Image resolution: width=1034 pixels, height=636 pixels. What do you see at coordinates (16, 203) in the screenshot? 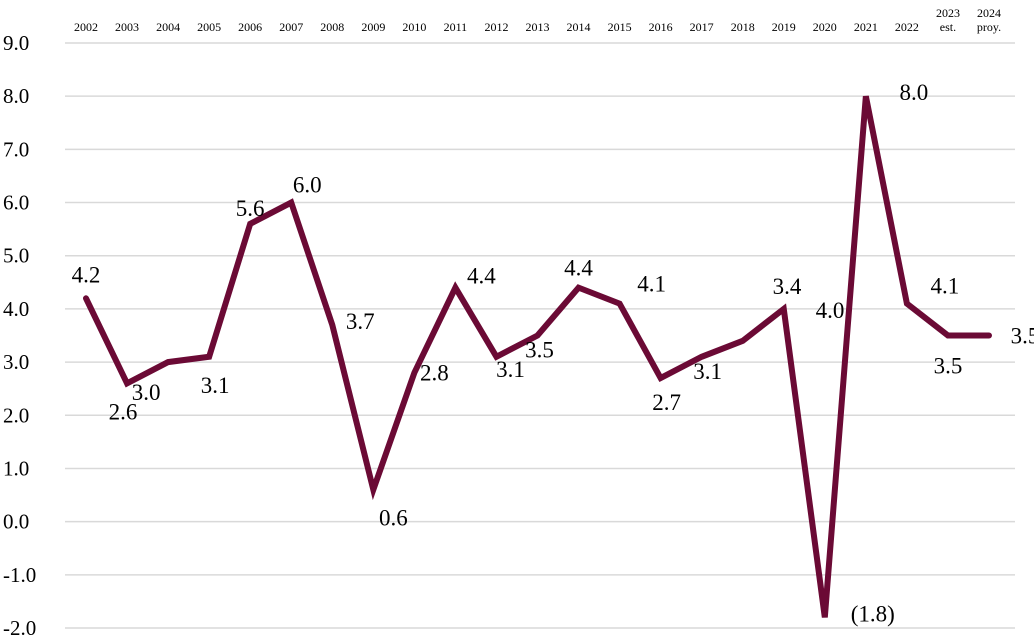
I see `y-tick-label: 6.0` at bounding box center [16, 203].